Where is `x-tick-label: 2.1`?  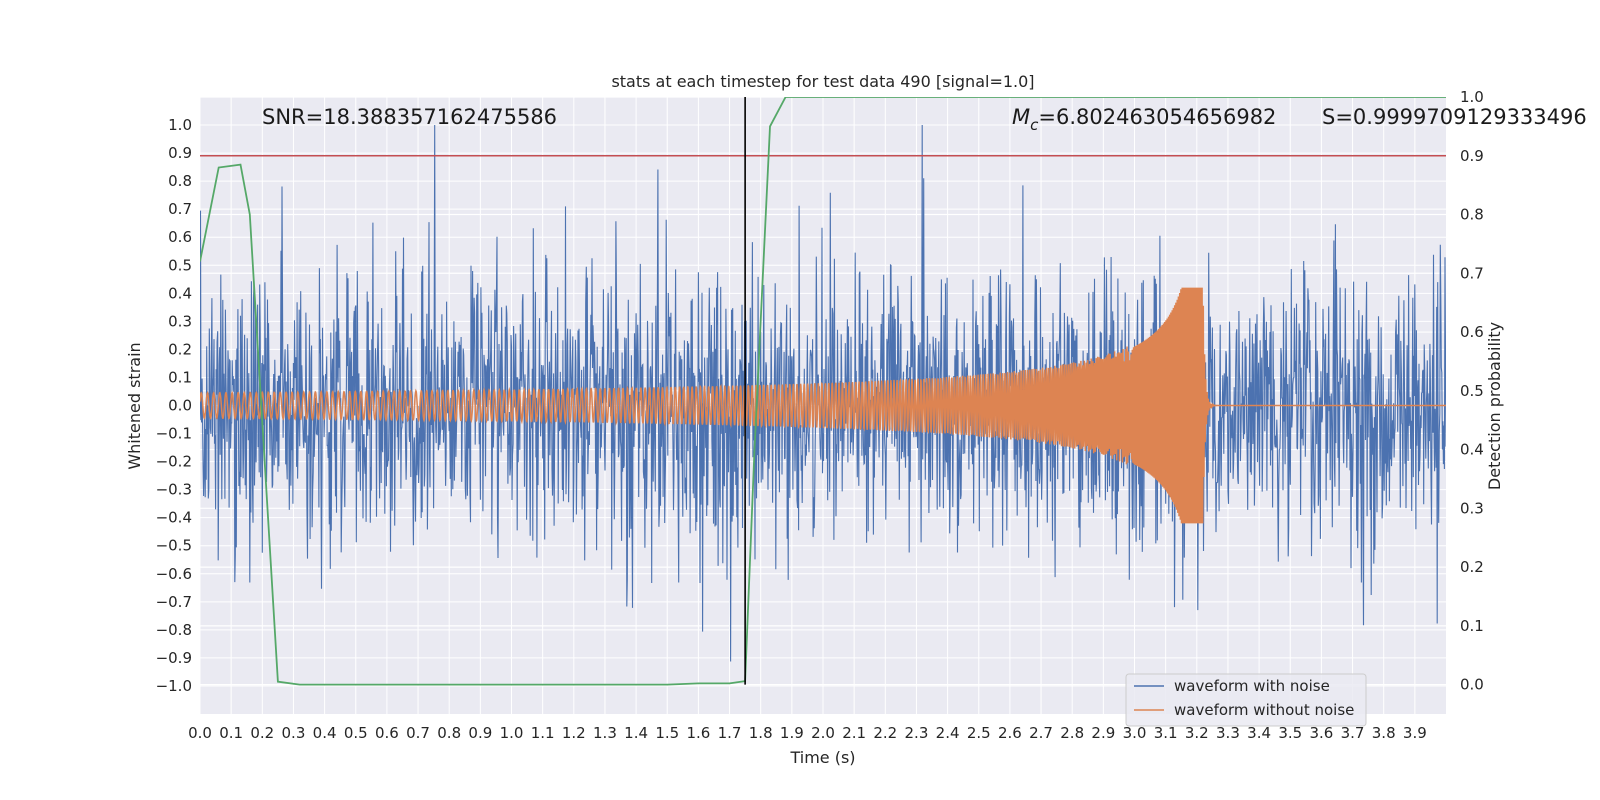
x-tick-label: 2.1 is located at coordinates (854, 733).